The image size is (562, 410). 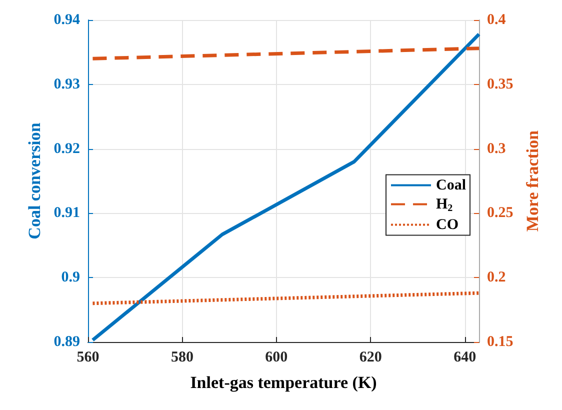 I want to click on x-tick-label: 640, so click(x=465, y=358).